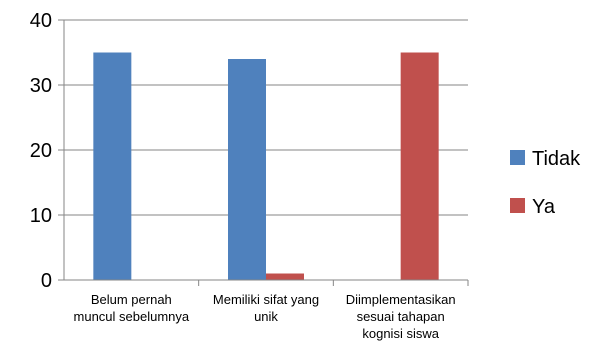 Image resolution: width=592 pixels, height=352 pixels. I want to click on x-tick-label-0: Belum pernah muncul sebelumnya, so click(132, 308).